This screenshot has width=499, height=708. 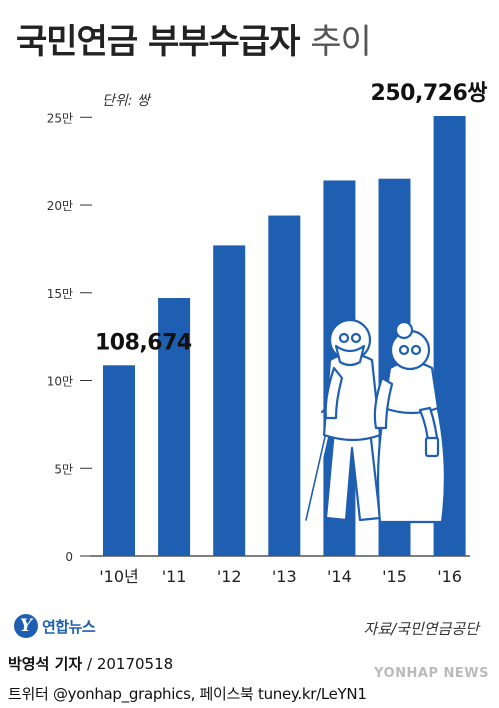 I want to click on y-tick-label: 25만, so click(x=60, y=118).